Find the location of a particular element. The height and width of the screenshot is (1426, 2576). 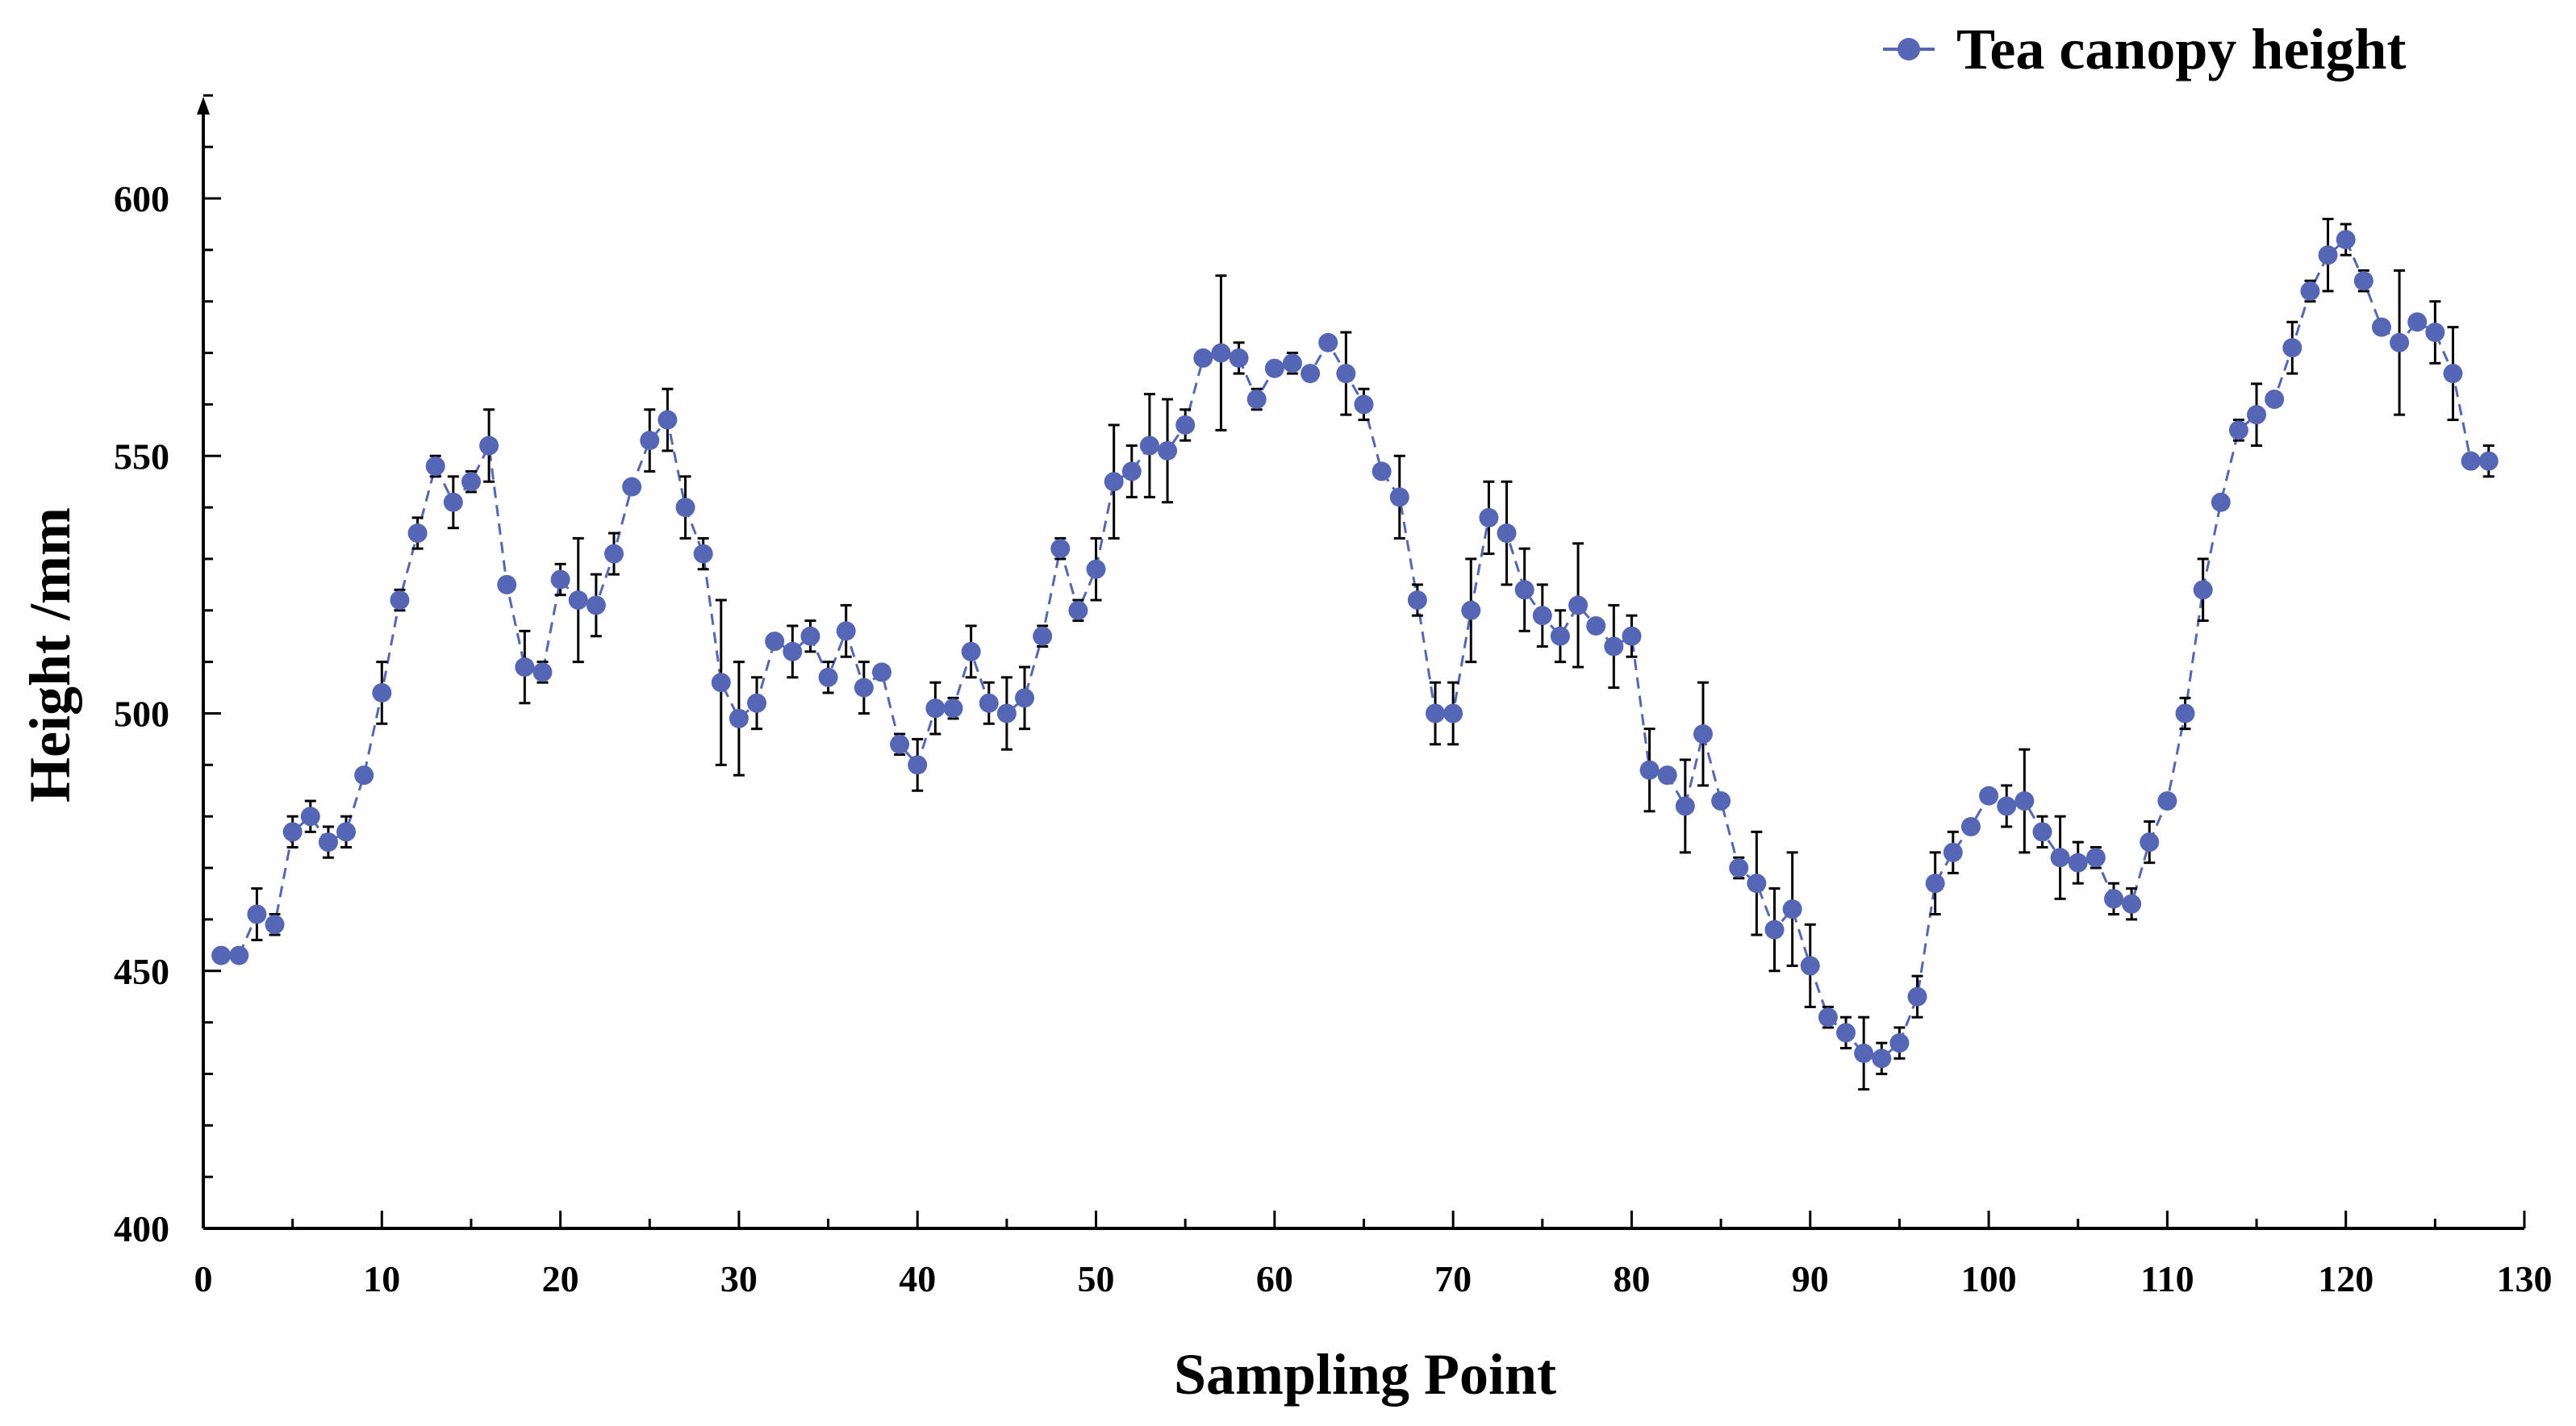

x-tick-label: 30 is located at coordinates (739, 1278).